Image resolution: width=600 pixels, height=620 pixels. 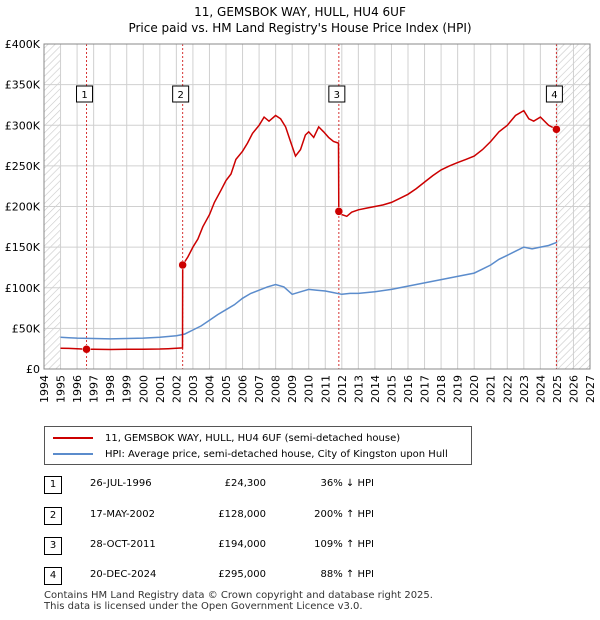 I want to click on x-tick-label: 2020, so click(x=474, y=389).